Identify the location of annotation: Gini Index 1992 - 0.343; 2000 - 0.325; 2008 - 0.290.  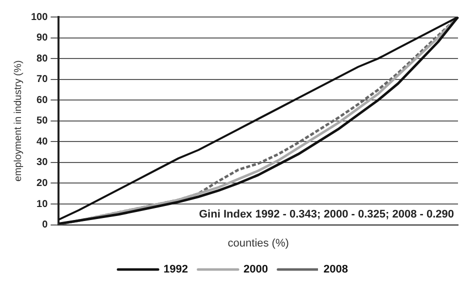
(326, 214).